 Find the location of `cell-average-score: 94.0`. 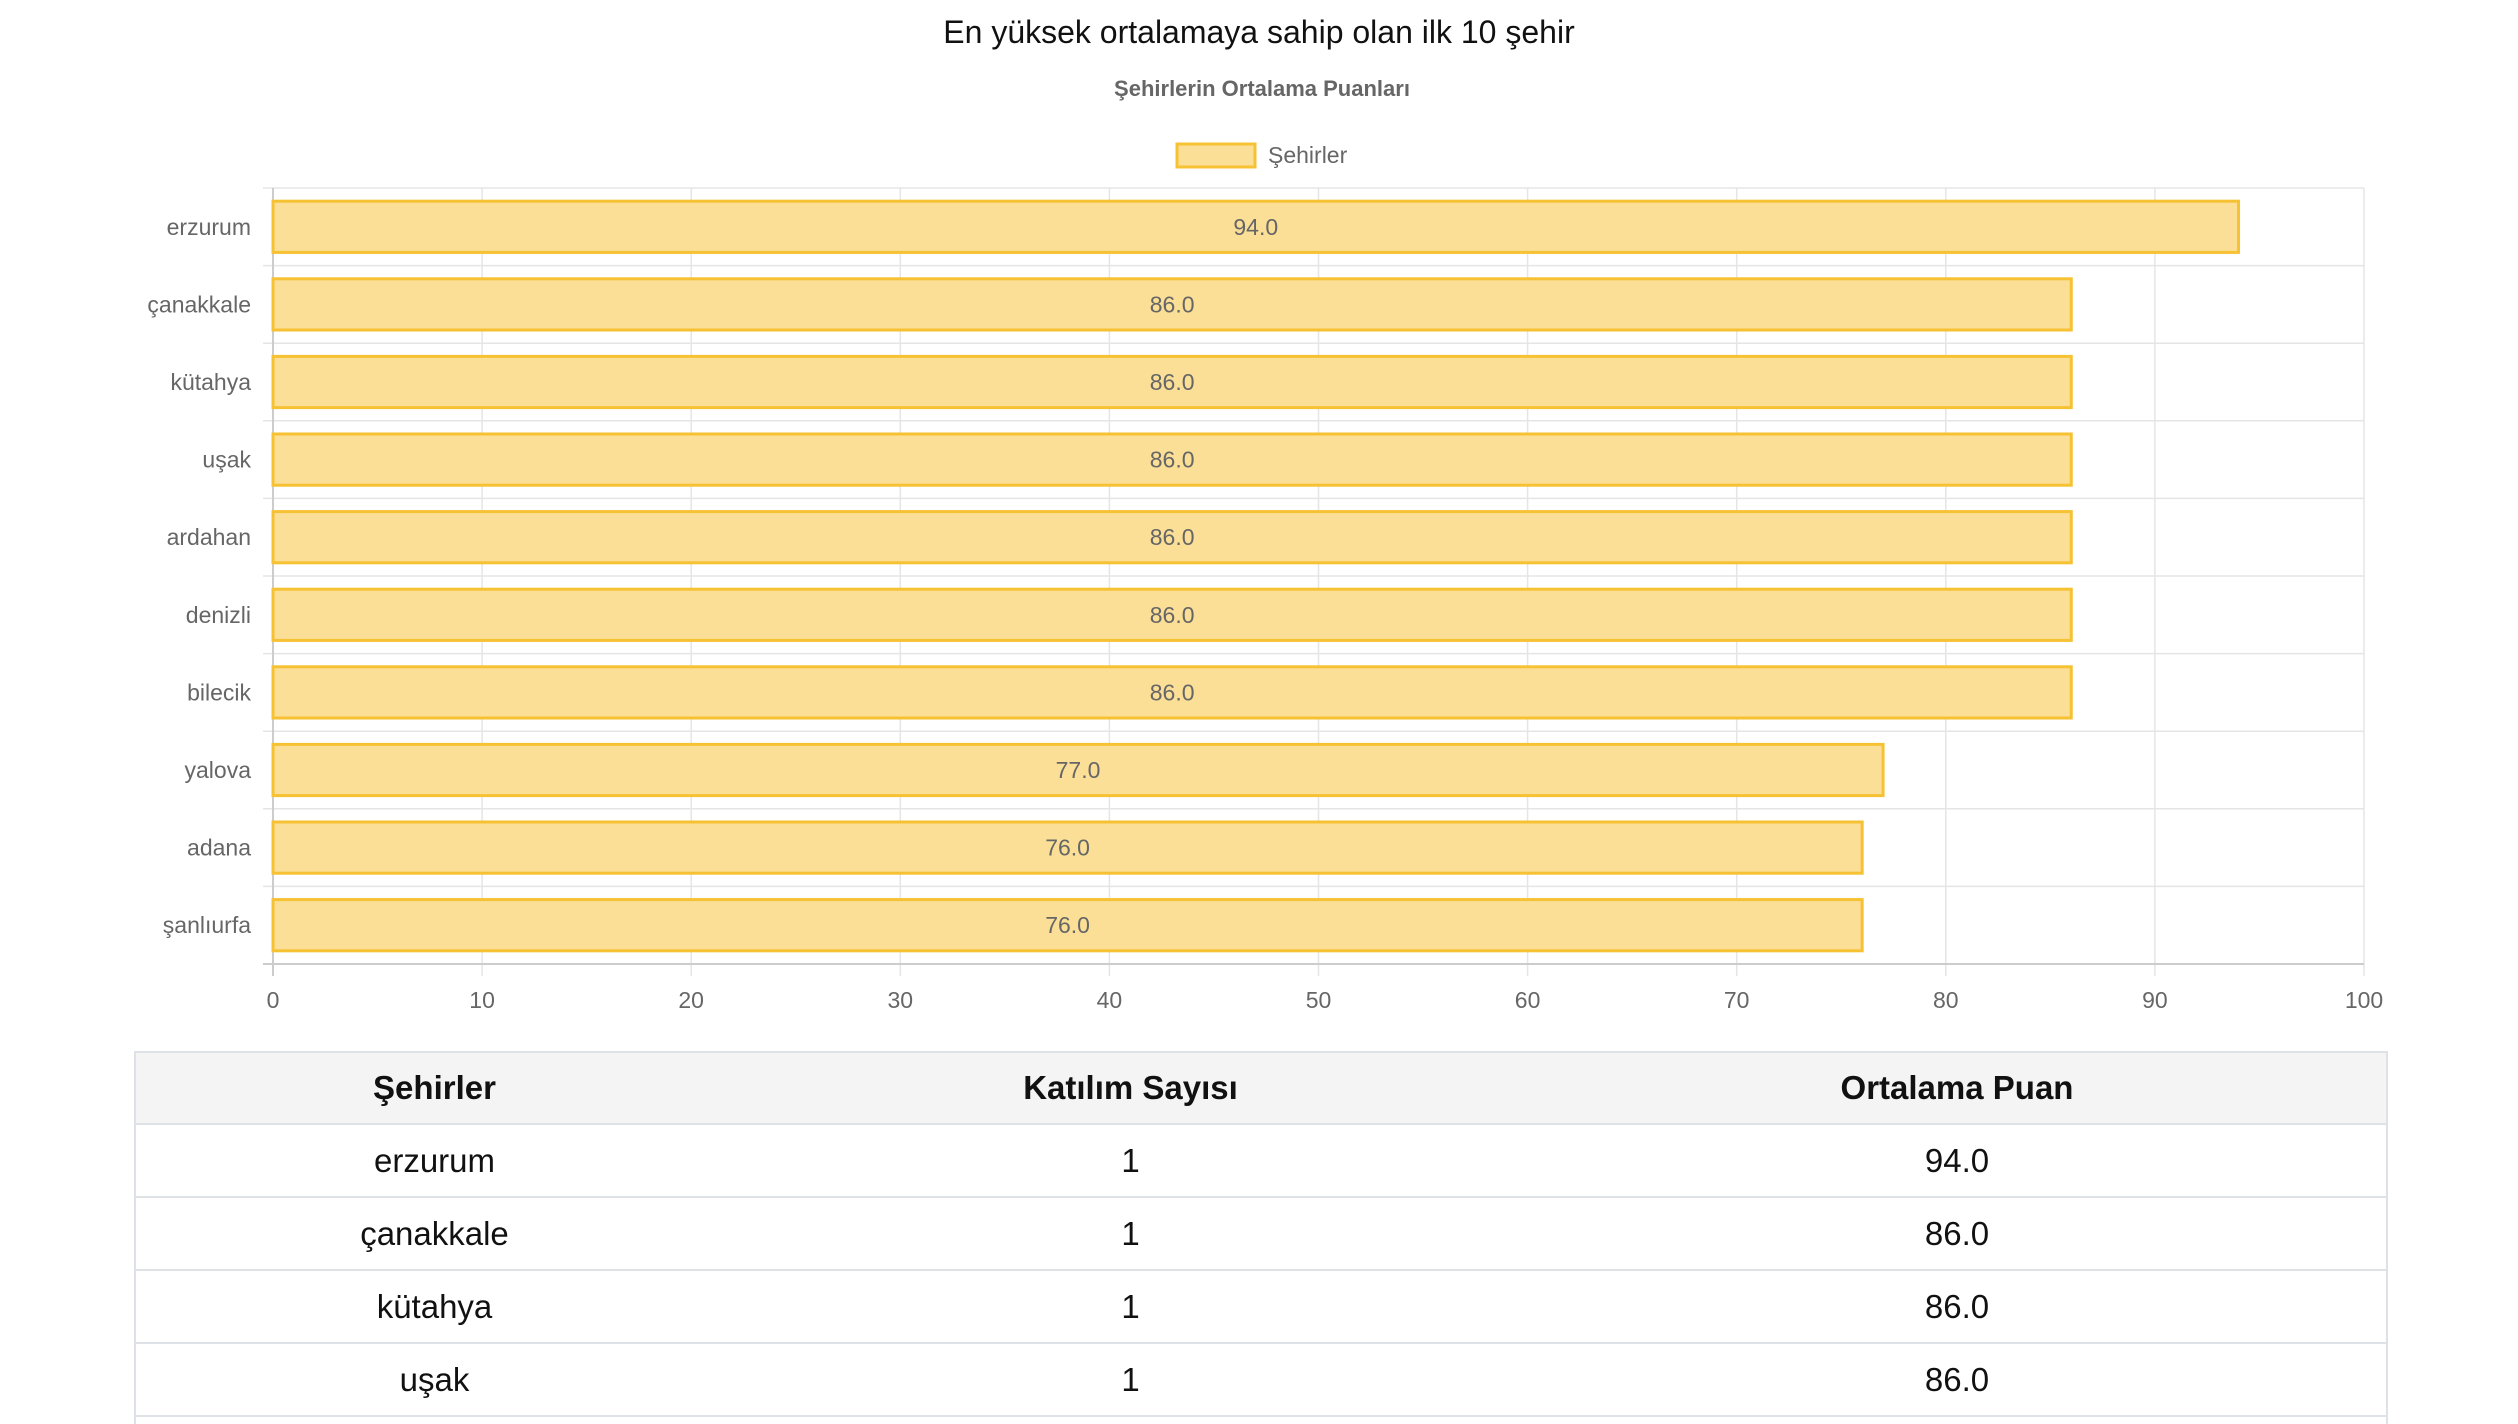

cell-average-score: 94.0 is located at coordinates (1957, 1161).